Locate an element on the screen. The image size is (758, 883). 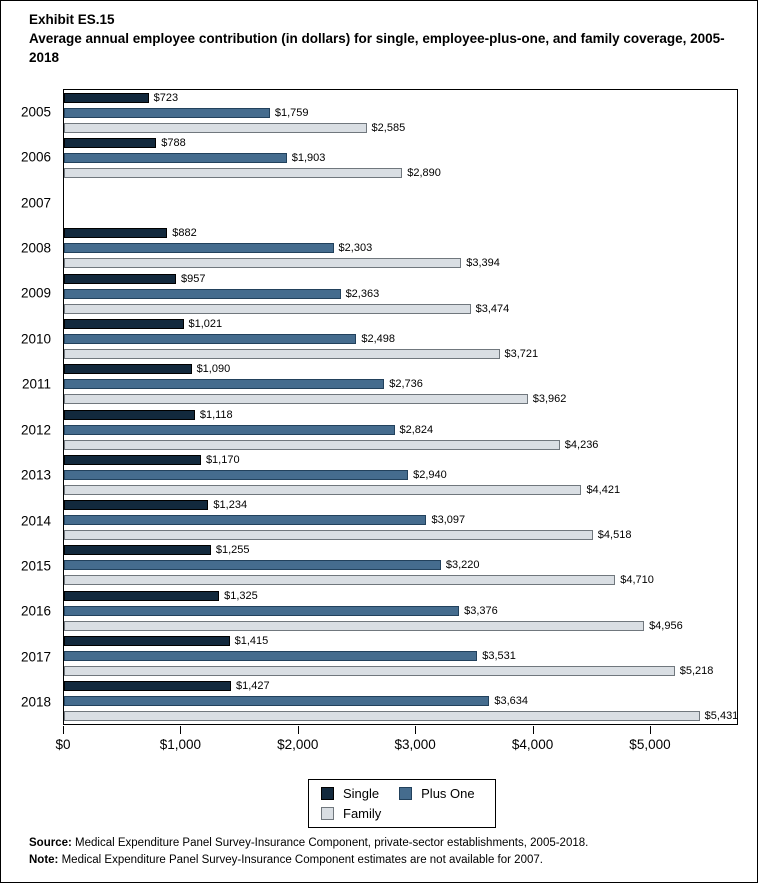
bar-value-label-single-2016: $1,325 is located at coordinates (241, 595).